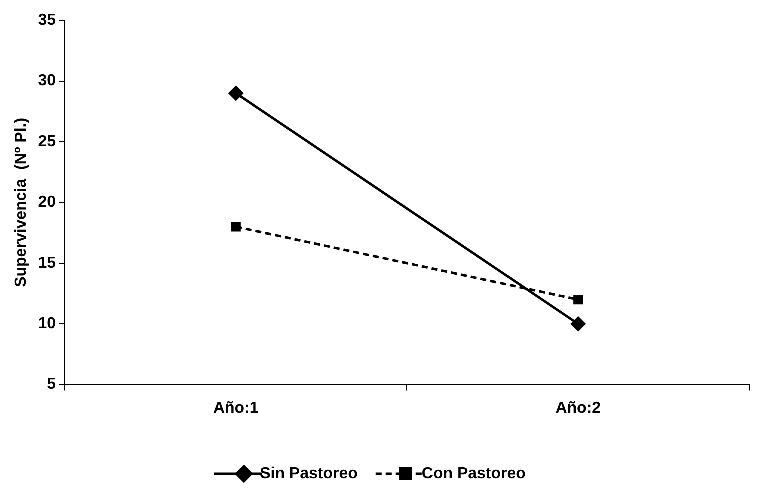 The width and height of the screenshot is (766, 500). Describe the element at coordinates (21, 203) in the screenshot. I see `y-axis-title: Supervivencia (Nº Pl.)` at that location.